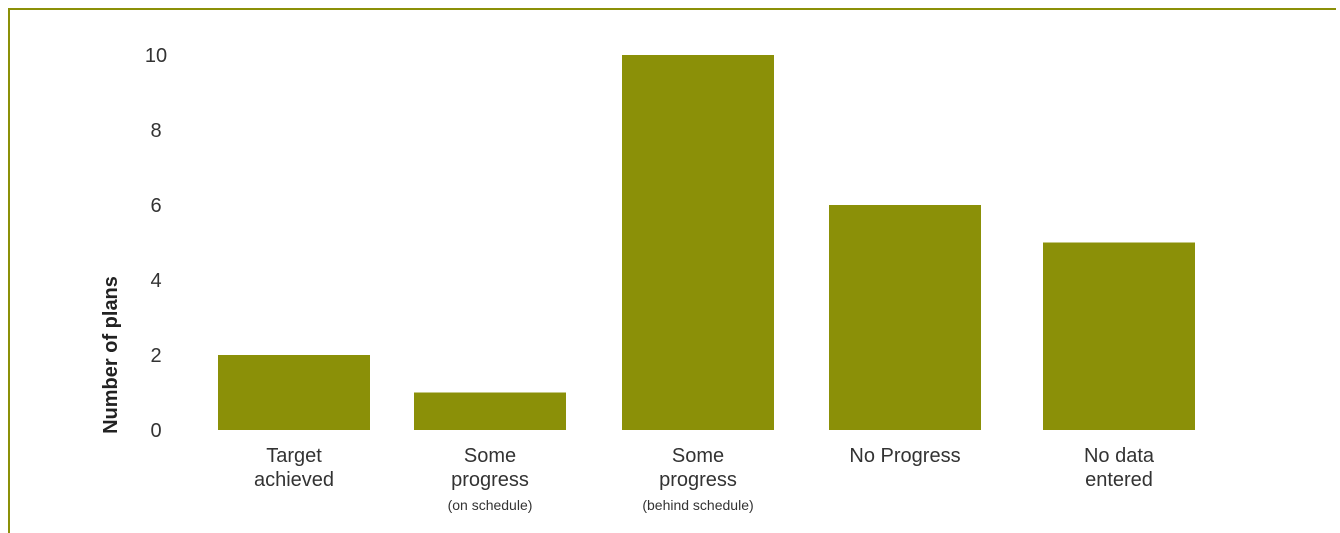 The width and height of the screenshot is (1340, 533). Describe the element at coordinates (155, 131) in the screenshot. I see `y-tick-label: 8` at that location.